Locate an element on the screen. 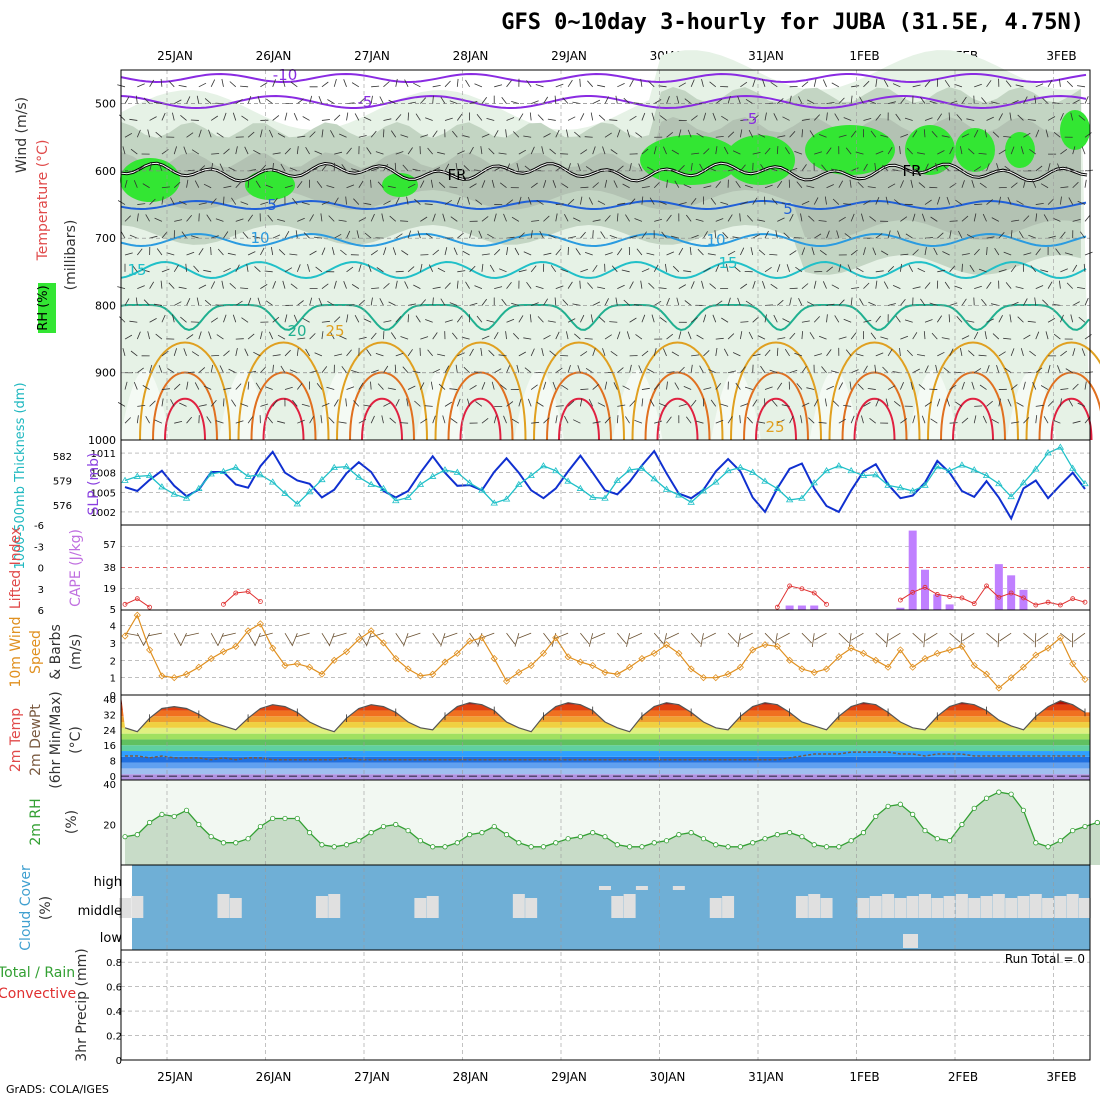 This screenshot has height=1100, width=1100. cloud-level-low: low is located at coordinates (111, 938).